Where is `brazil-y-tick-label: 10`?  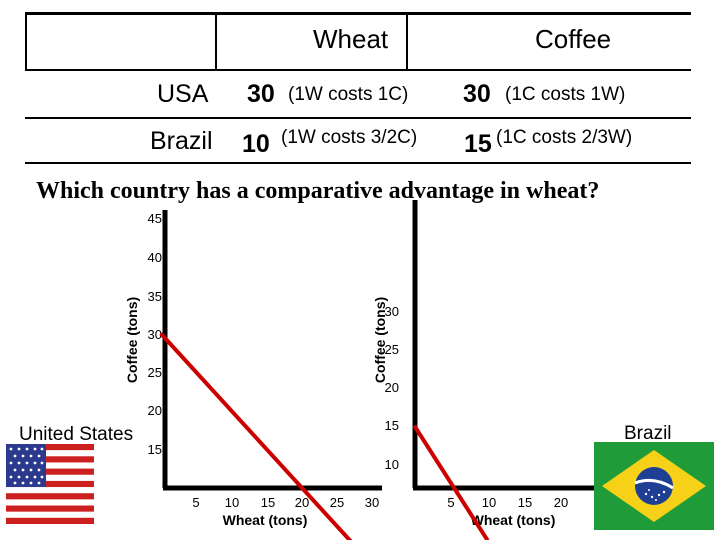
brazil-y-tick-label: 10 is located at coordinates (392, 464).